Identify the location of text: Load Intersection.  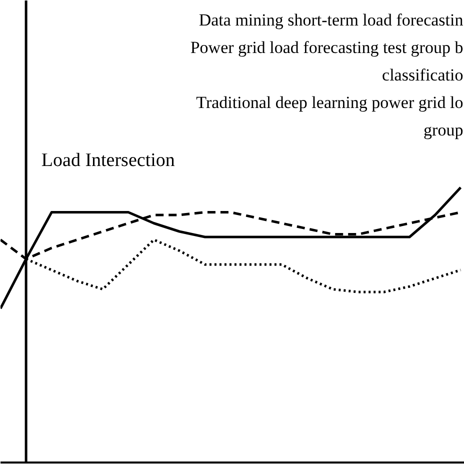
(108, 160).